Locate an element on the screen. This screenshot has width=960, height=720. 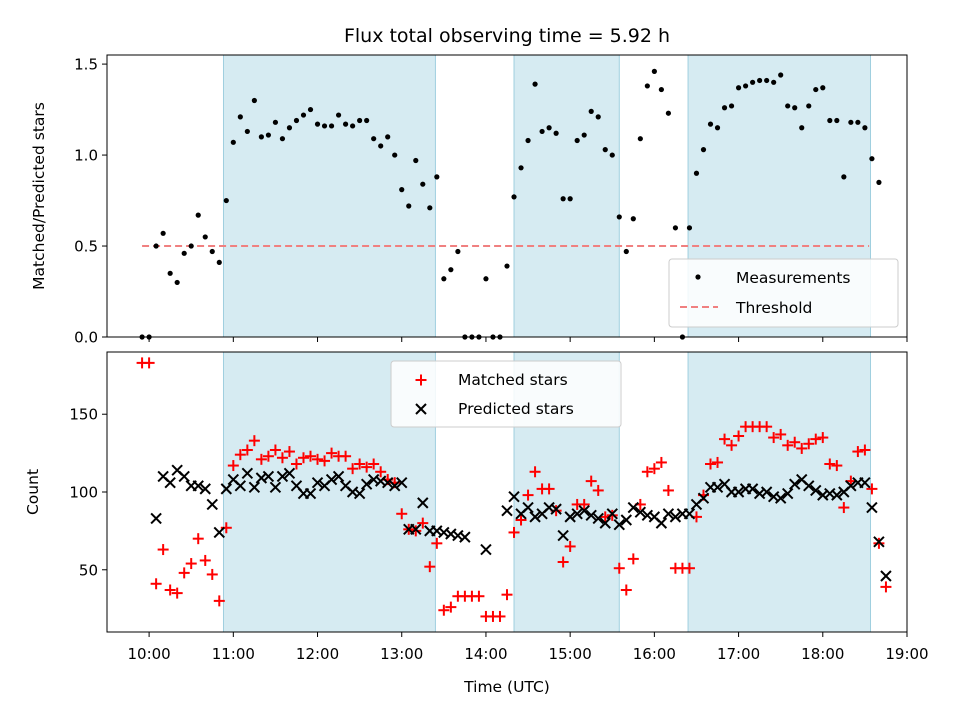
xtick-label-6: 16:00 is located at coordinates (654, 654).